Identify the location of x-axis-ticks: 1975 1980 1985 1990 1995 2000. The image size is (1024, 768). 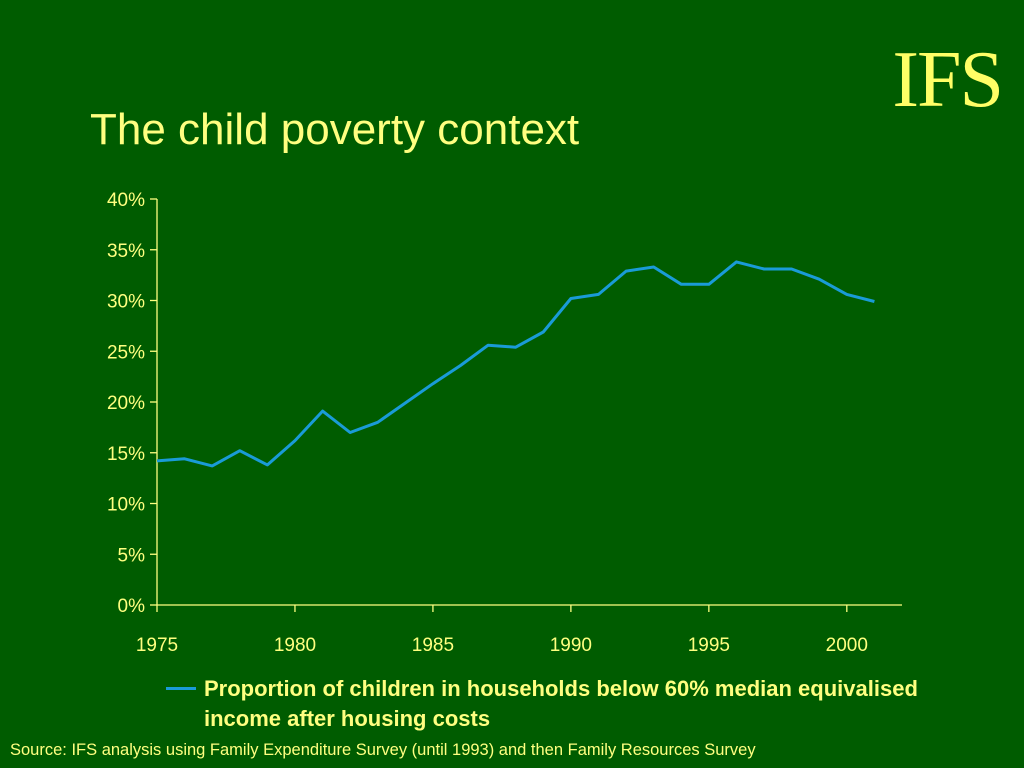
(502, 630).